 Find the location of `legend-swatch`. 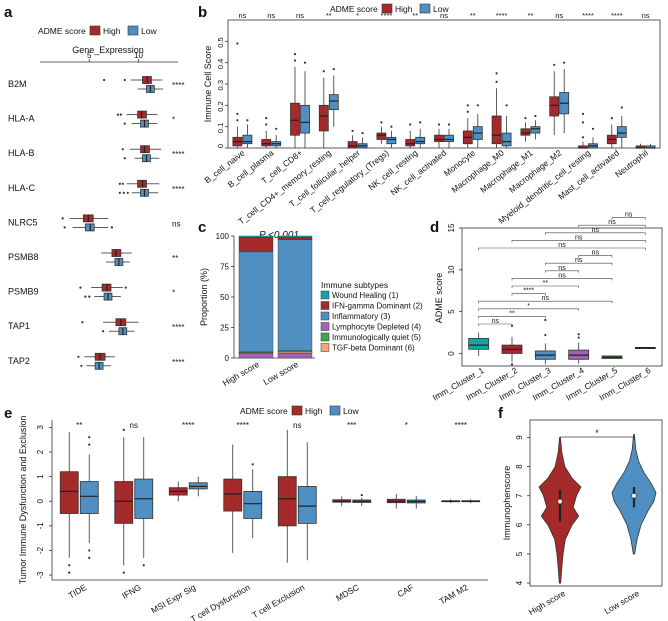

legend-swatch is located at coordinates (325, 305).